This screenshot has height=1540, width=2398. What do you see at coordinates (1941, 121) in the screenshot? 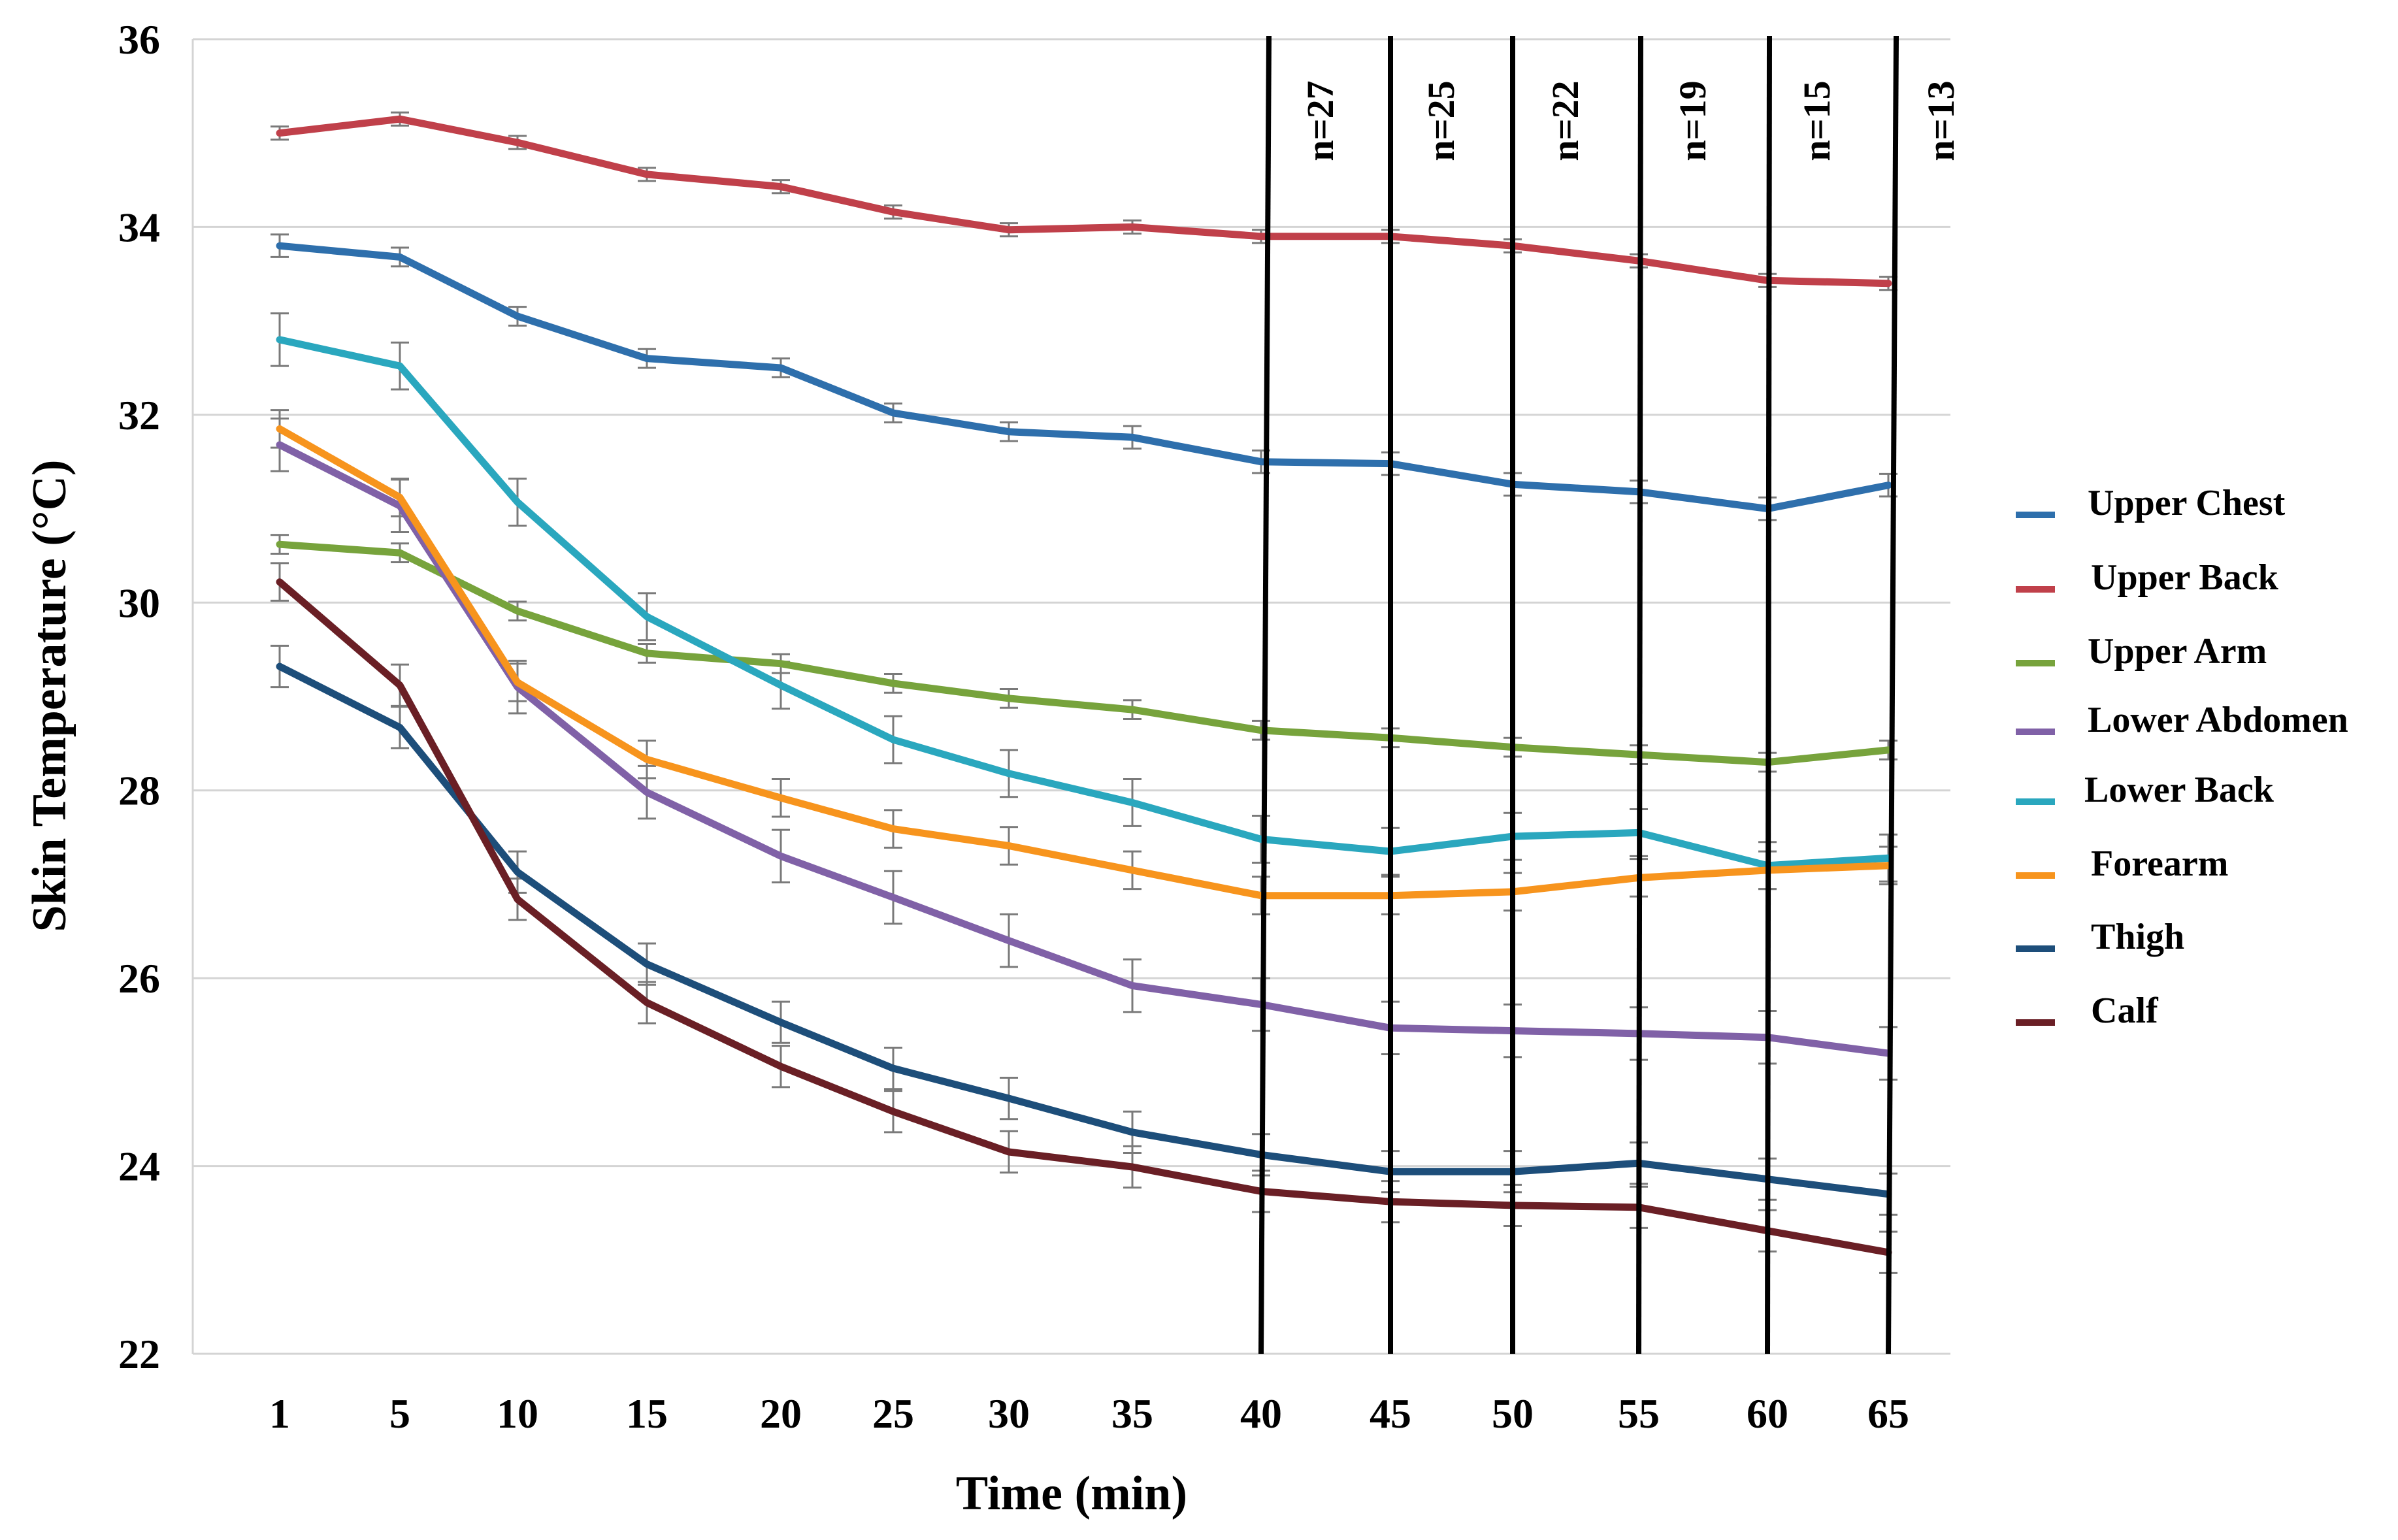
I see `sample-size-label: n=13` at bounding box center [1941, 121].